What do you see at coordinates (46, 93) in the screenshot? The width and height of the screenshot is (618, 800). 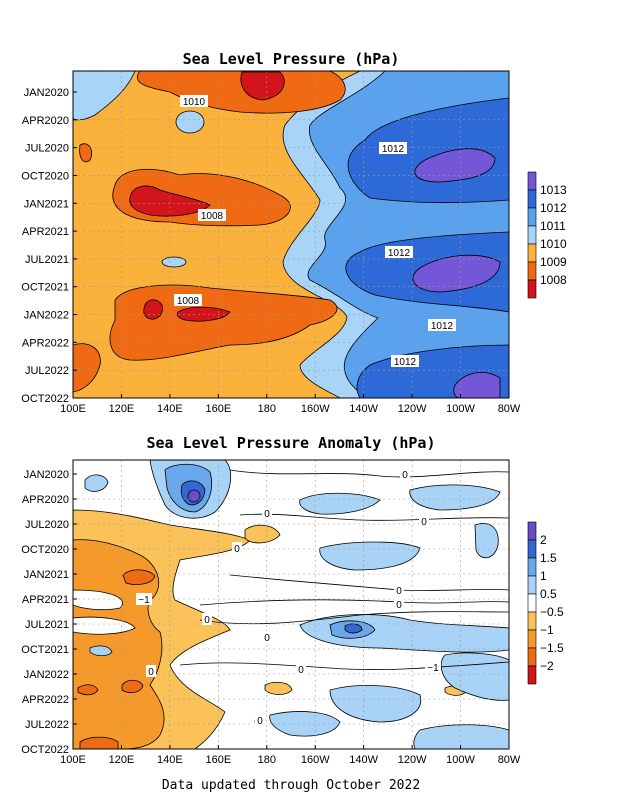 I see `chart1-y-tick-label: JAN2020` at bounding box center [46, 93].